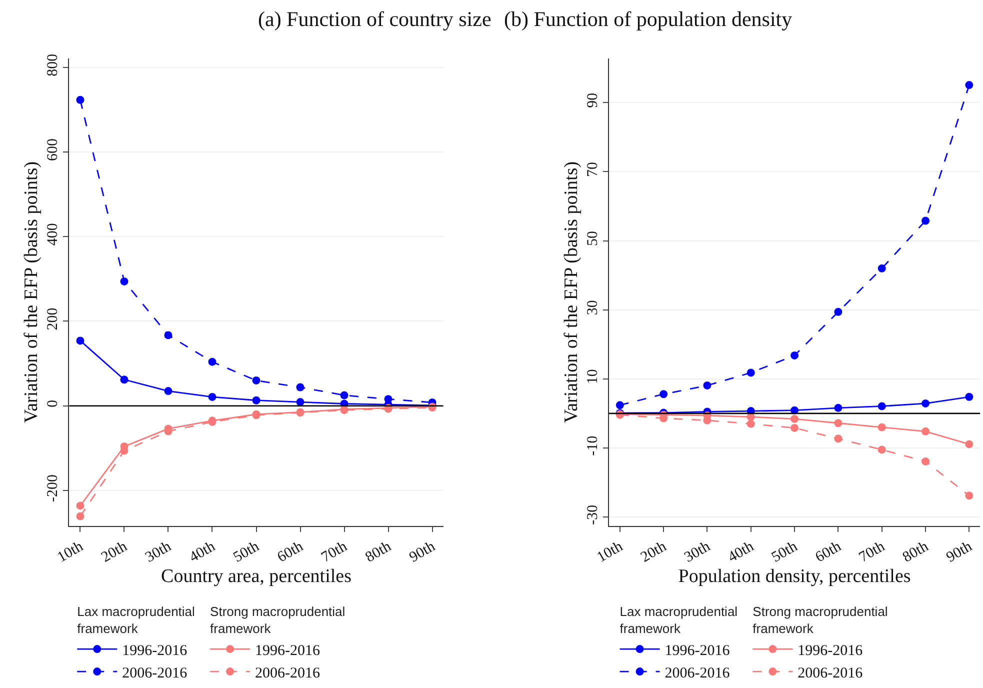 This screenshot has width=983, height=688. I want to click on y-tick-label: 10, so click(592, 376).